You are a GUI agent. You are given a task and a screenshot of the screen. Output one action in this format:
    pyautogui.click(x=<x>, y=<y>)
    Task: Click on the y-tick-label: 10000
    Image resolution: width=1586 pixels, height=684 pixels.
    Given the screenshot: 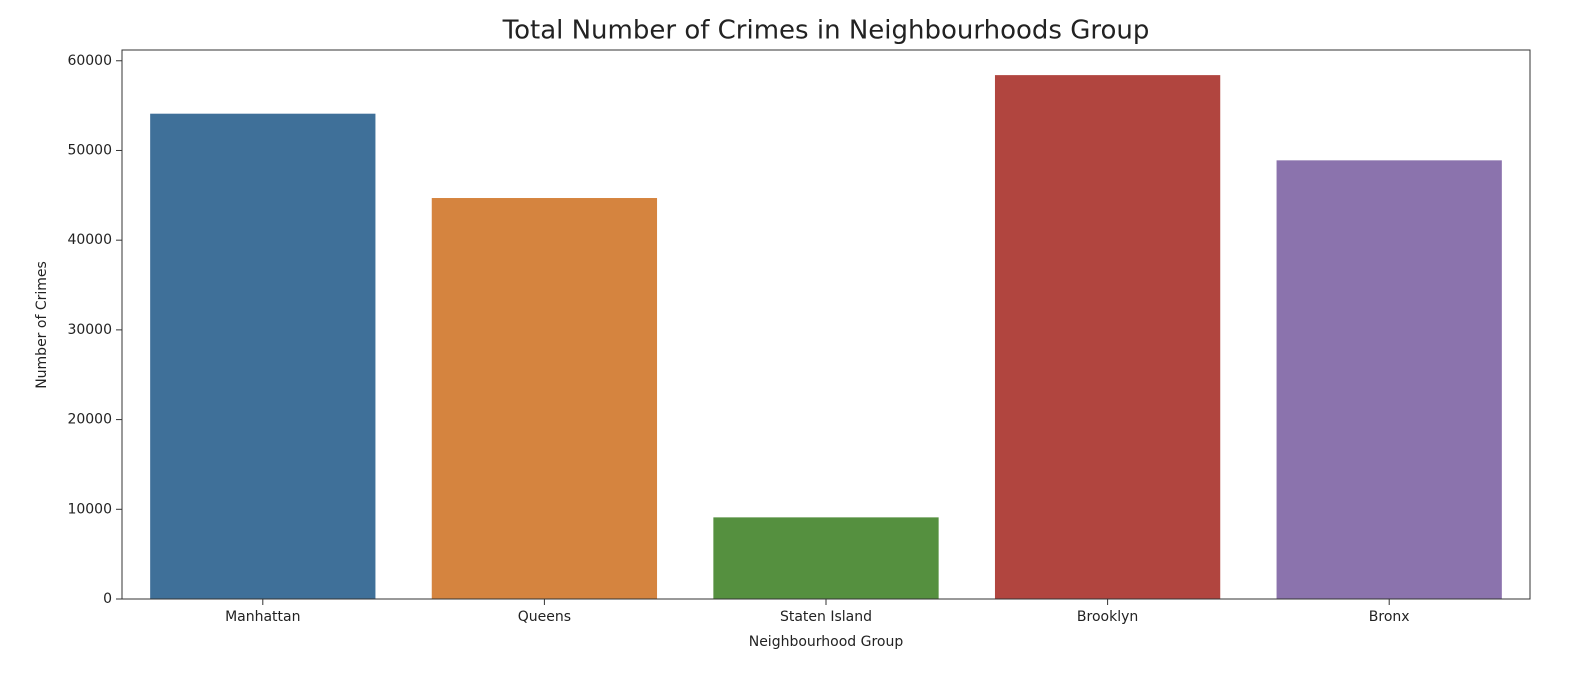 What is the action you would take?
    pyautogui.click(x=89, y=509)
    